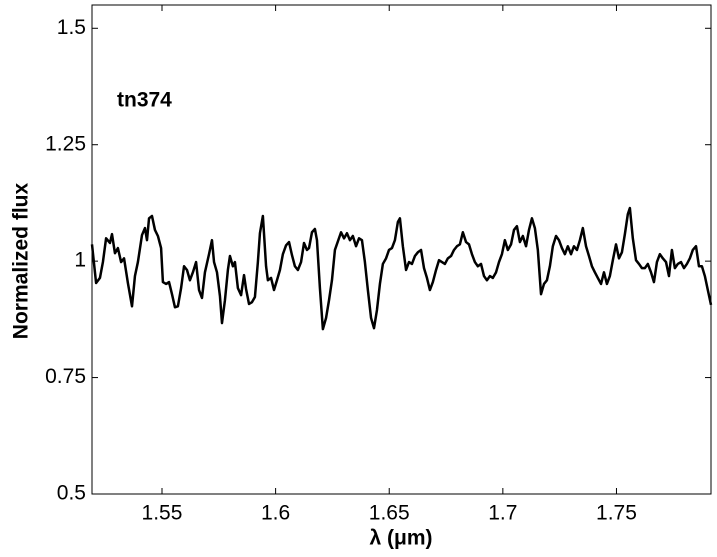  What do you see at coordinates (389, 513) in the screenshot?
I see `x-tick-label: 1.65` at bounding box center [389, 513].